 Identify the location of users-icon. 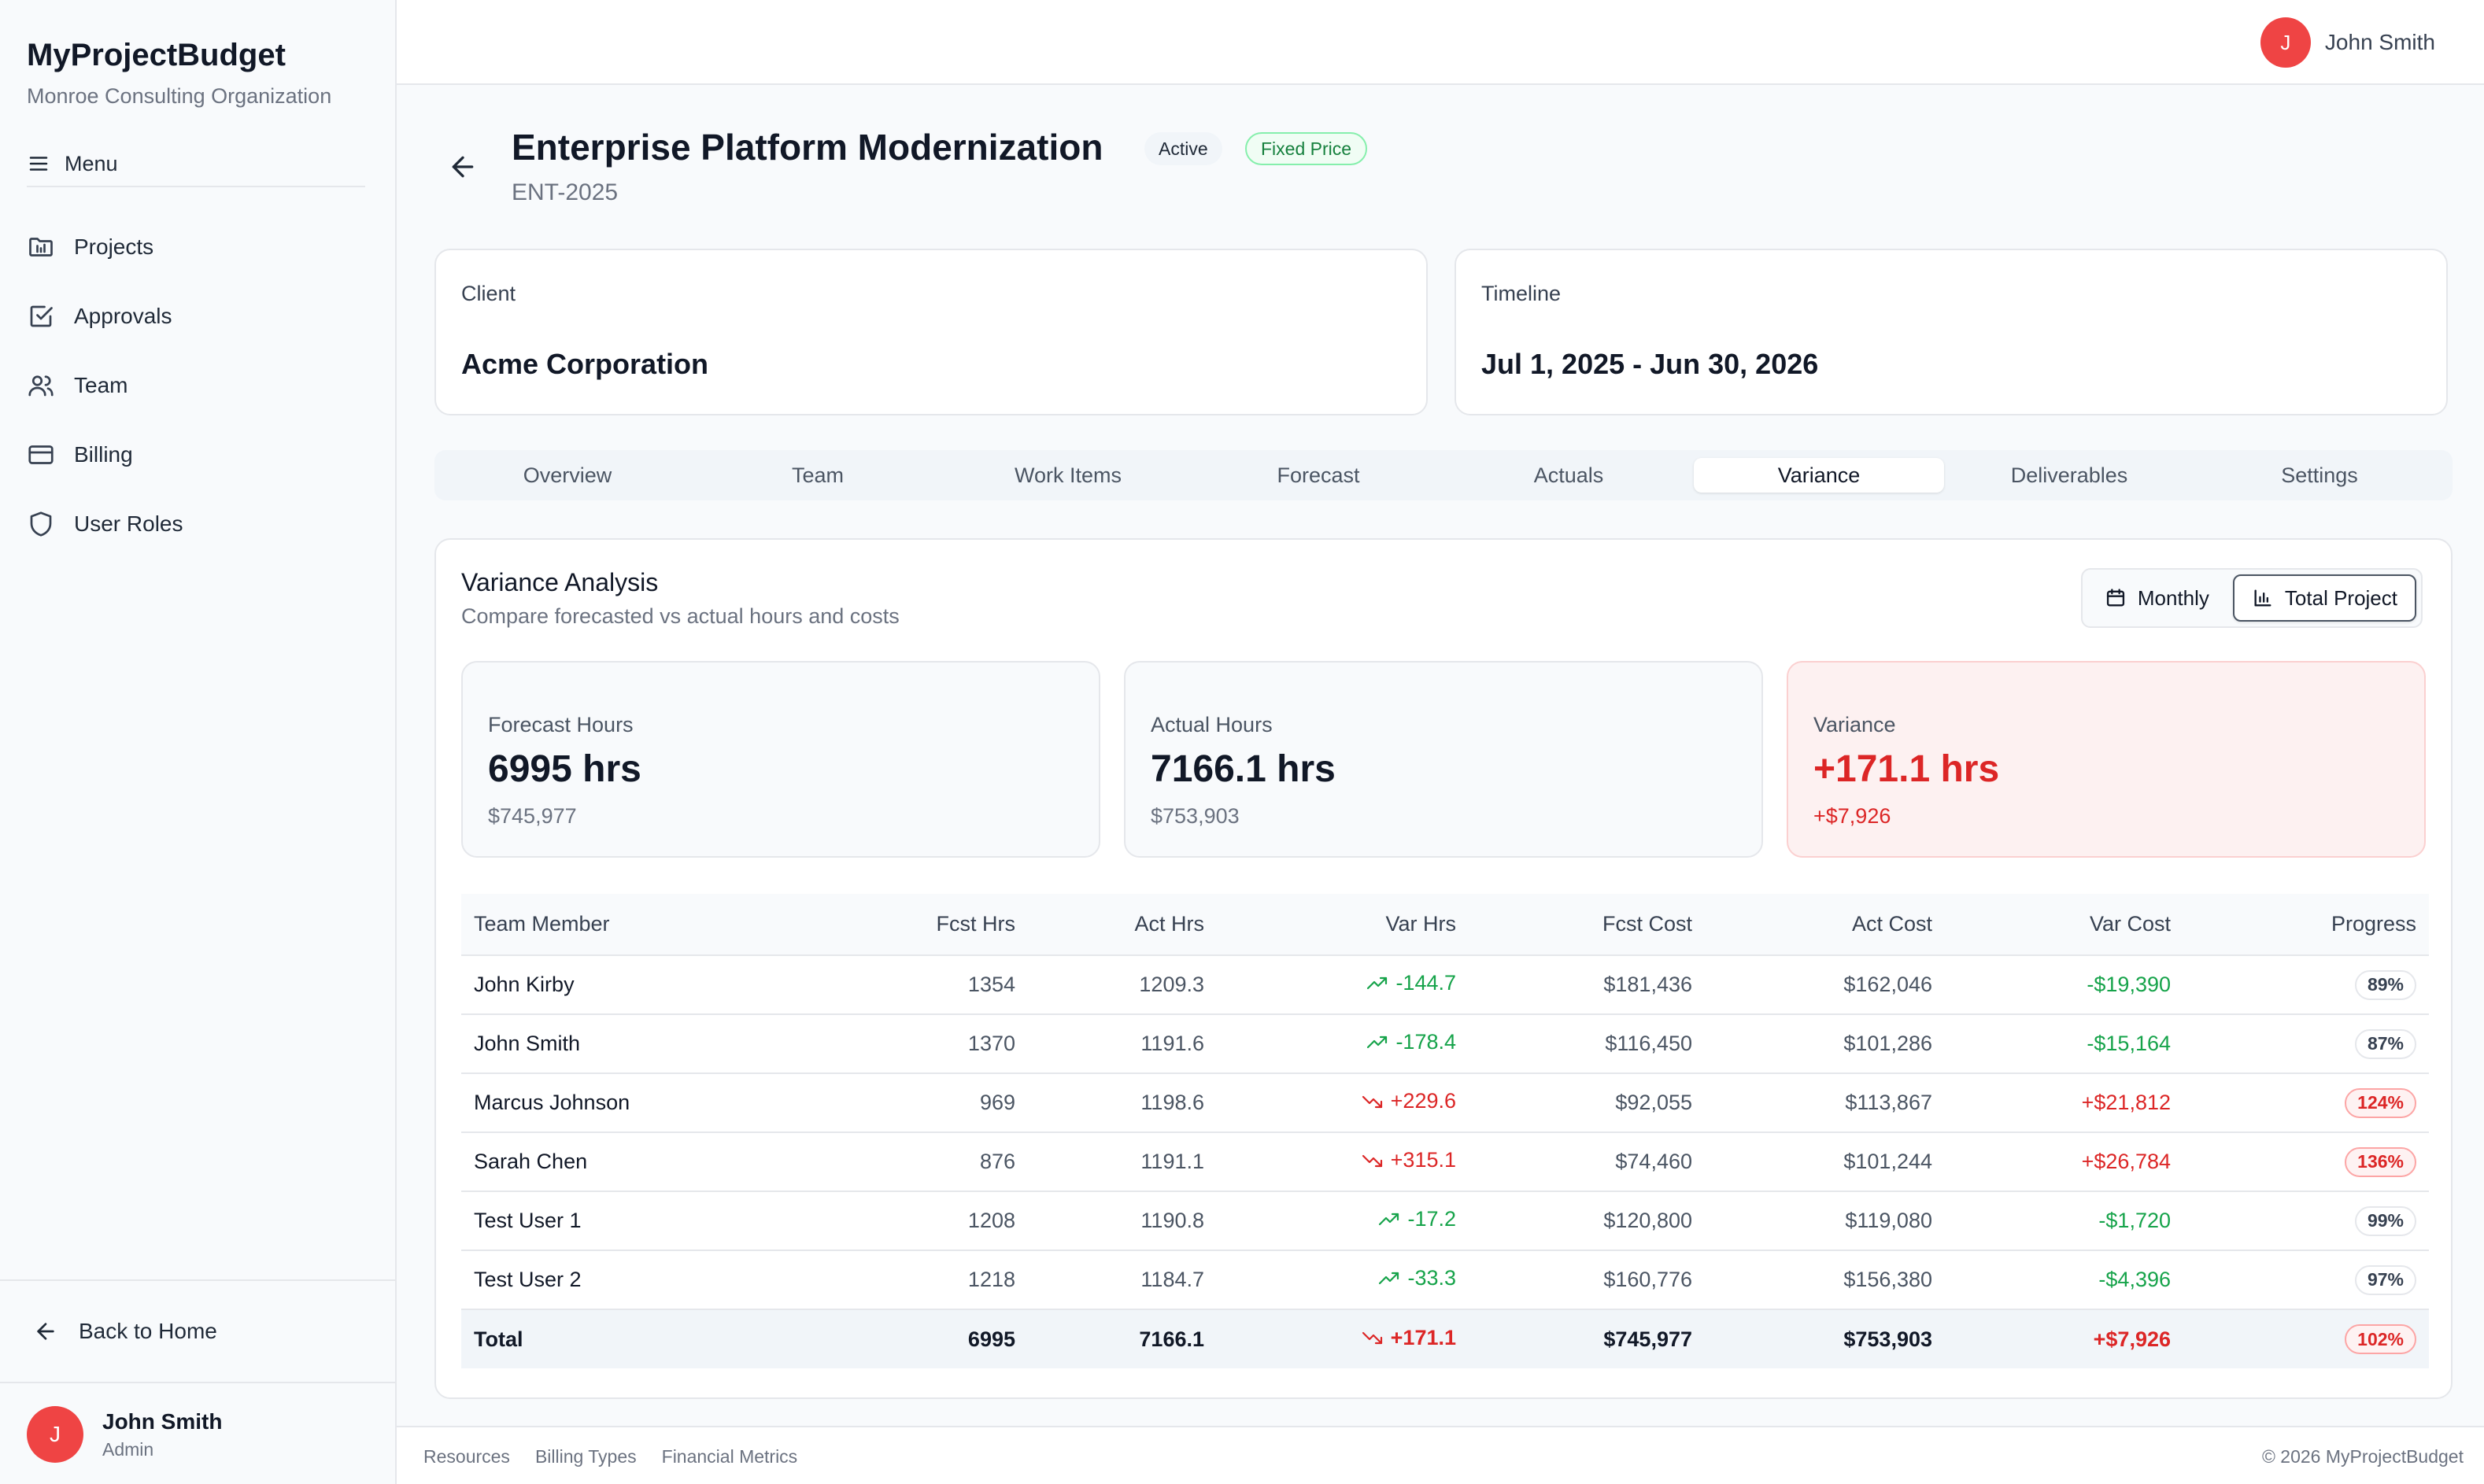
(41, 386).